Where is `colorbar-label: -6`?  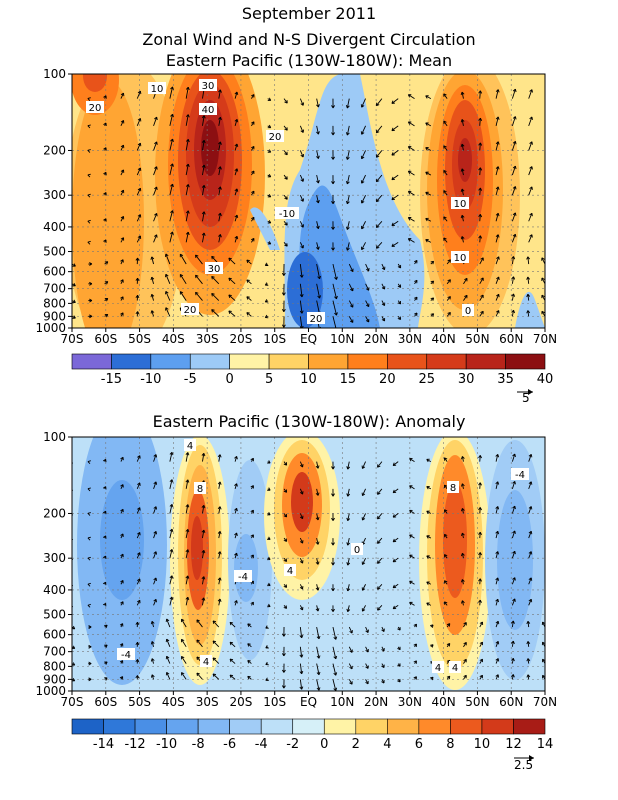 colorbar-label: -6 is located at coordinates (229, 744).